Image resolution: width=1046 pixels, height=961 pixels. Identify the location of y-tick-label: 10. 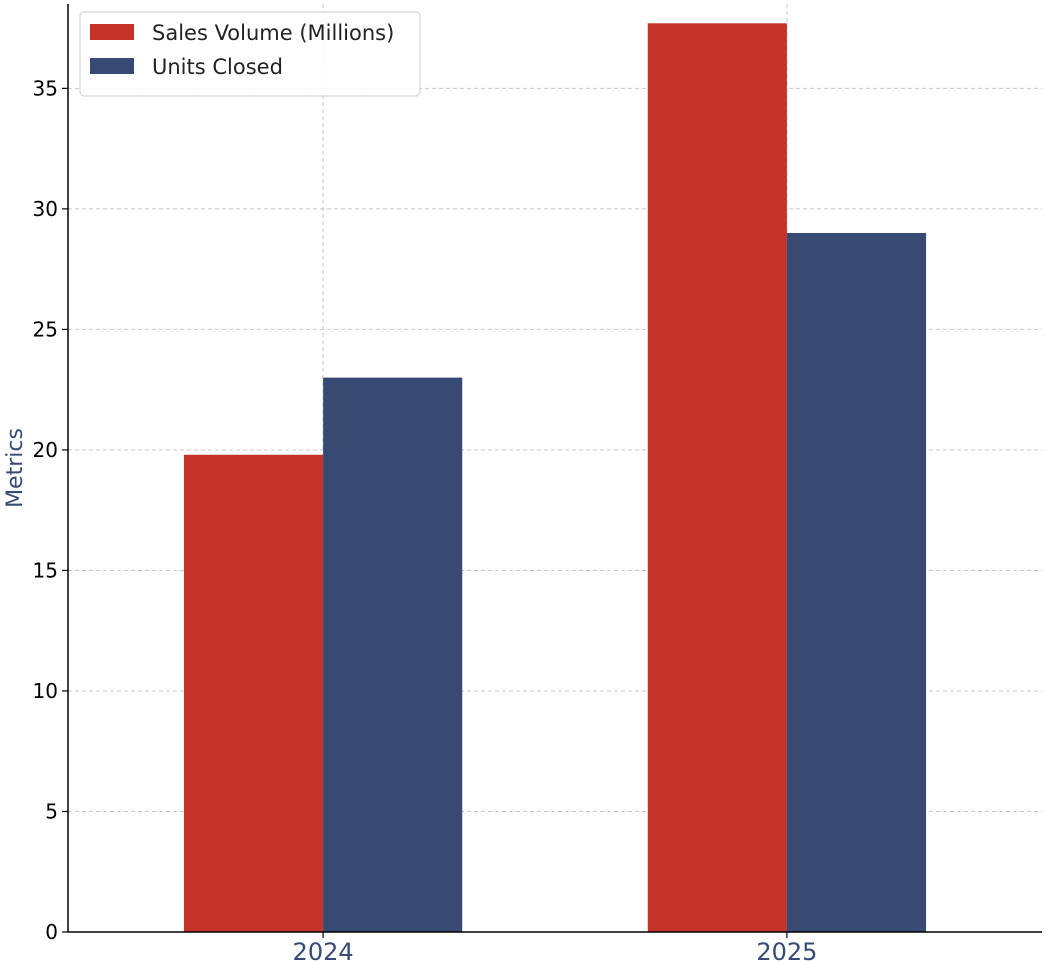
(45, 691).